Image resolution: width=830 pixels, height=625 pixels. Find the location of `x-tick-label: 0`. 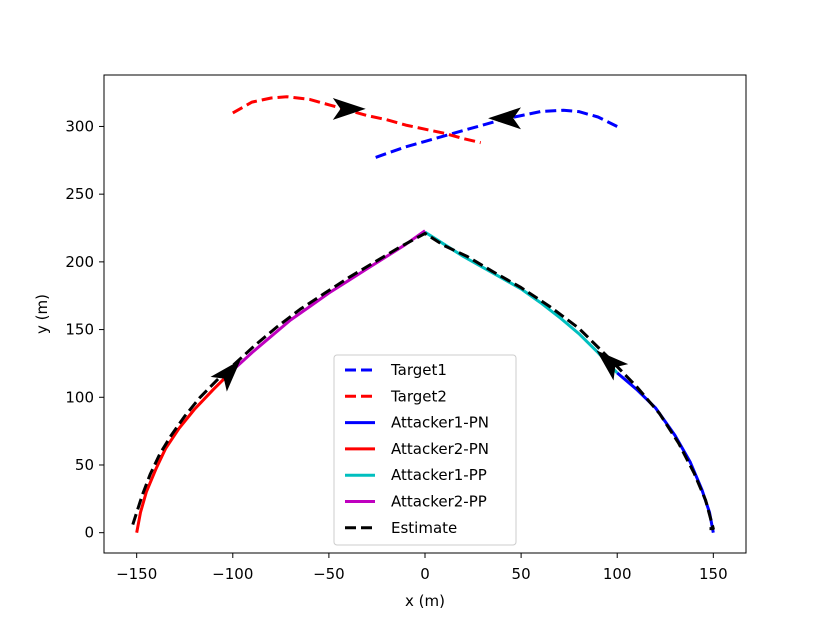

x-tick-label: 0 is located at coordinates (425, 574).